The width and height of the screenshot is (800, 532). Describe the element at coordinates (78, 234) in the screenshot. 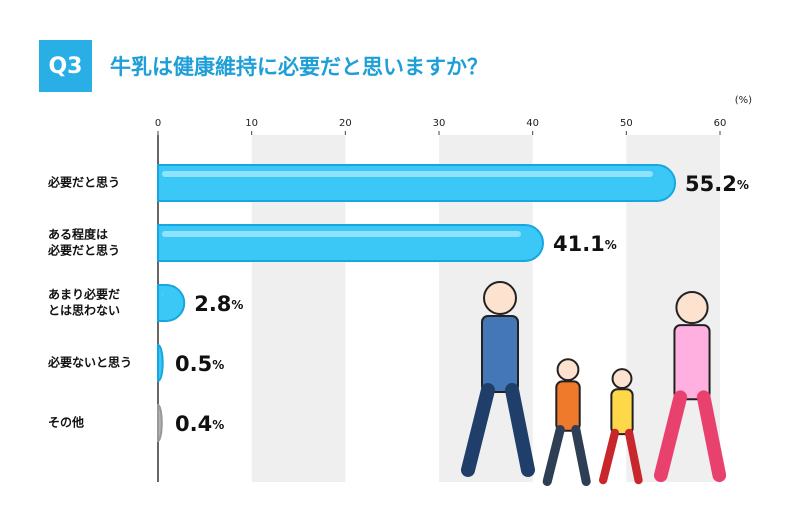

I see `category-label: ある程度は` at that location.